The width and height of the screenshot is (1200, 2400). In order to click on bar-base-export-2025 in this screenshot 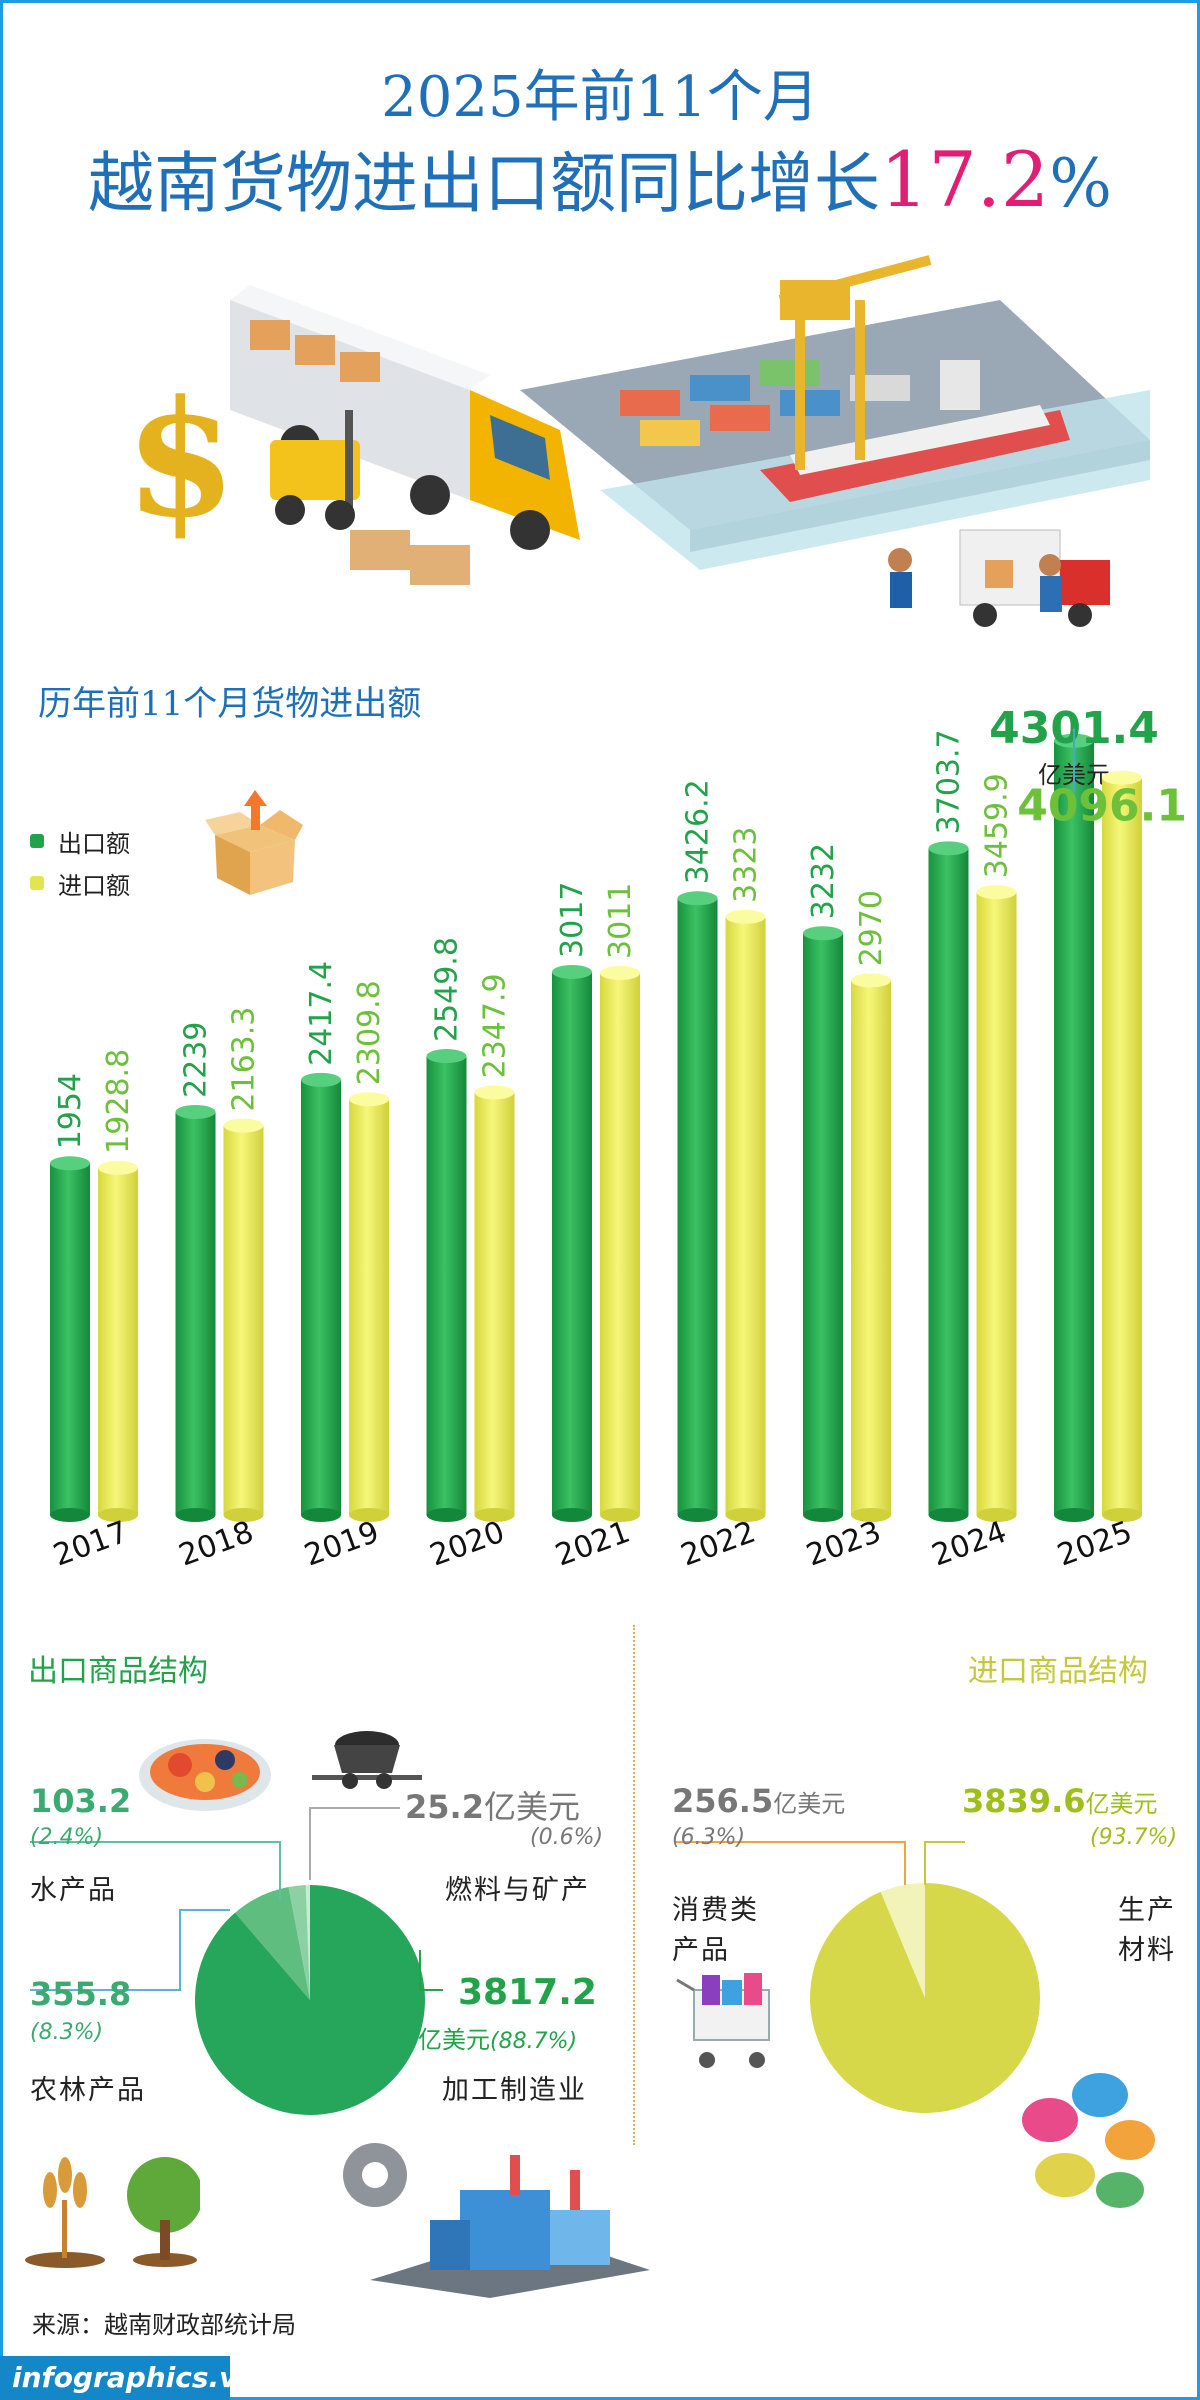, I will do `click(1074, 1515)`.